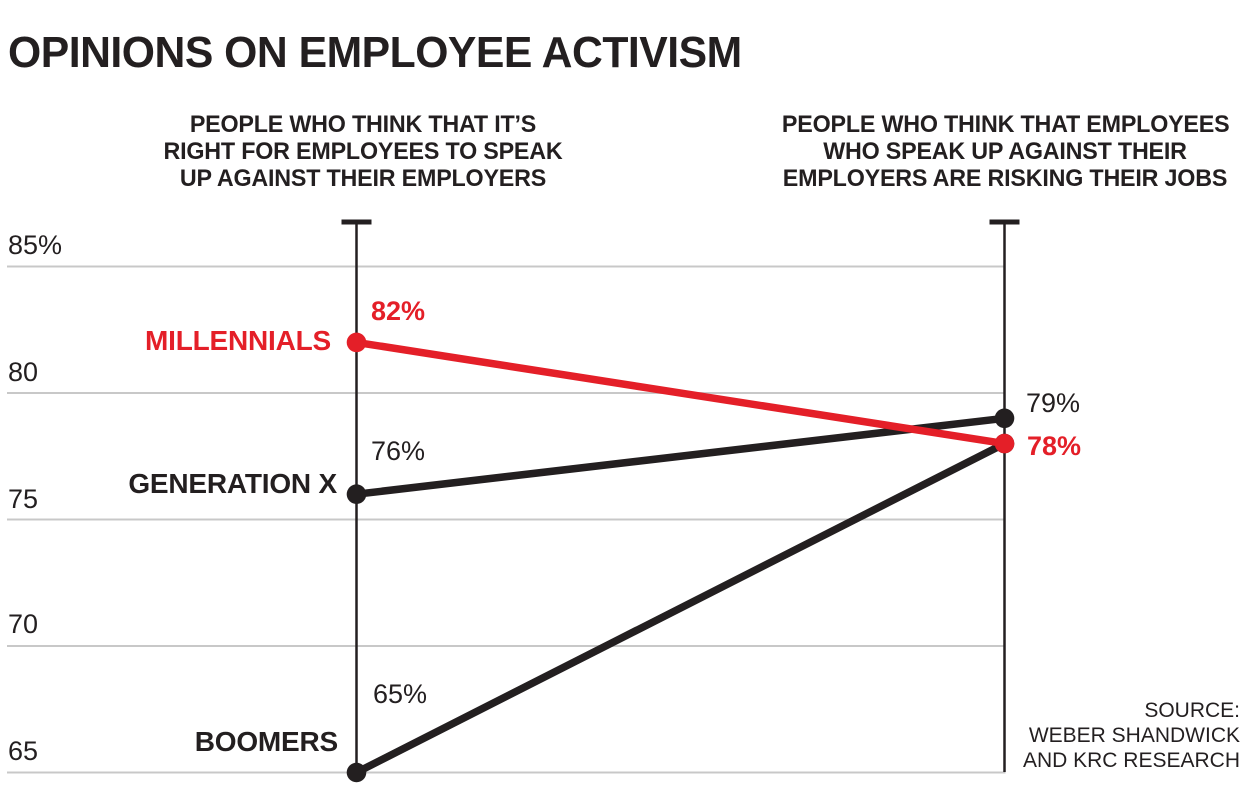 This screenshot has height=808, width=1244. Describe the element at coordinates (680, 393) in the screenshot. I see `series-line-millennials` at that location.